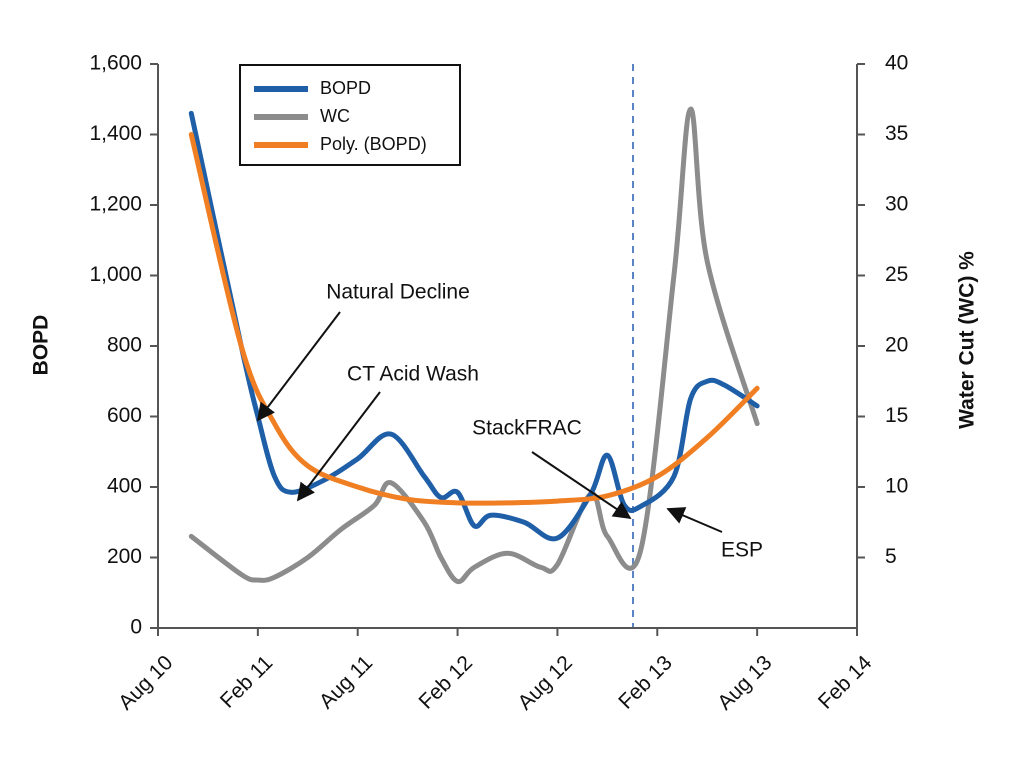 This screenshot has width=1020, height=764. Describe the element at coordinates (345, 88) in the screenshot. I see `legend-label: BOPD` at that location.